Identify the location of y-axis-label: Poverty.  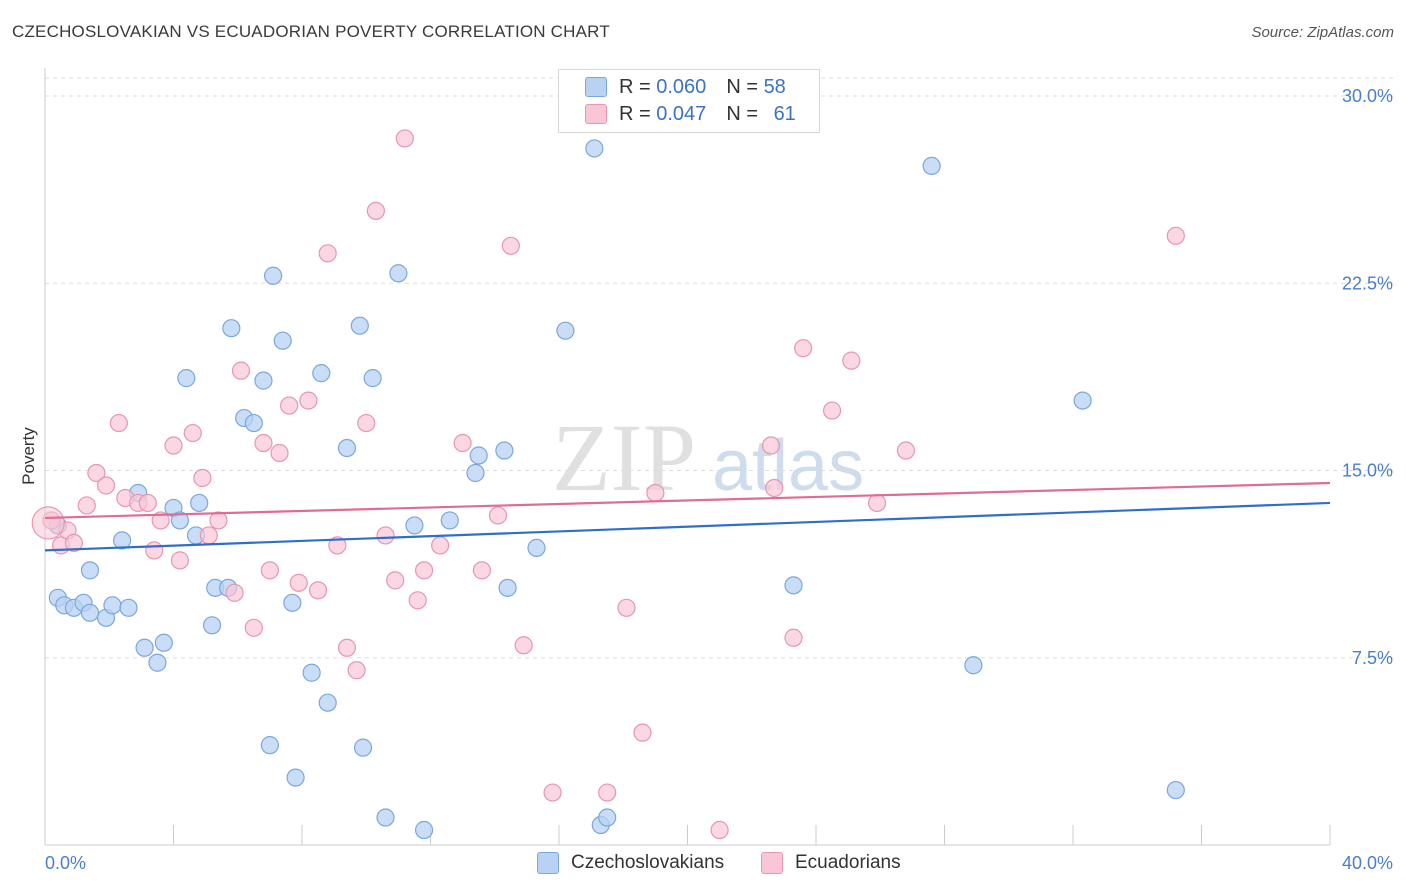
(28, 456).